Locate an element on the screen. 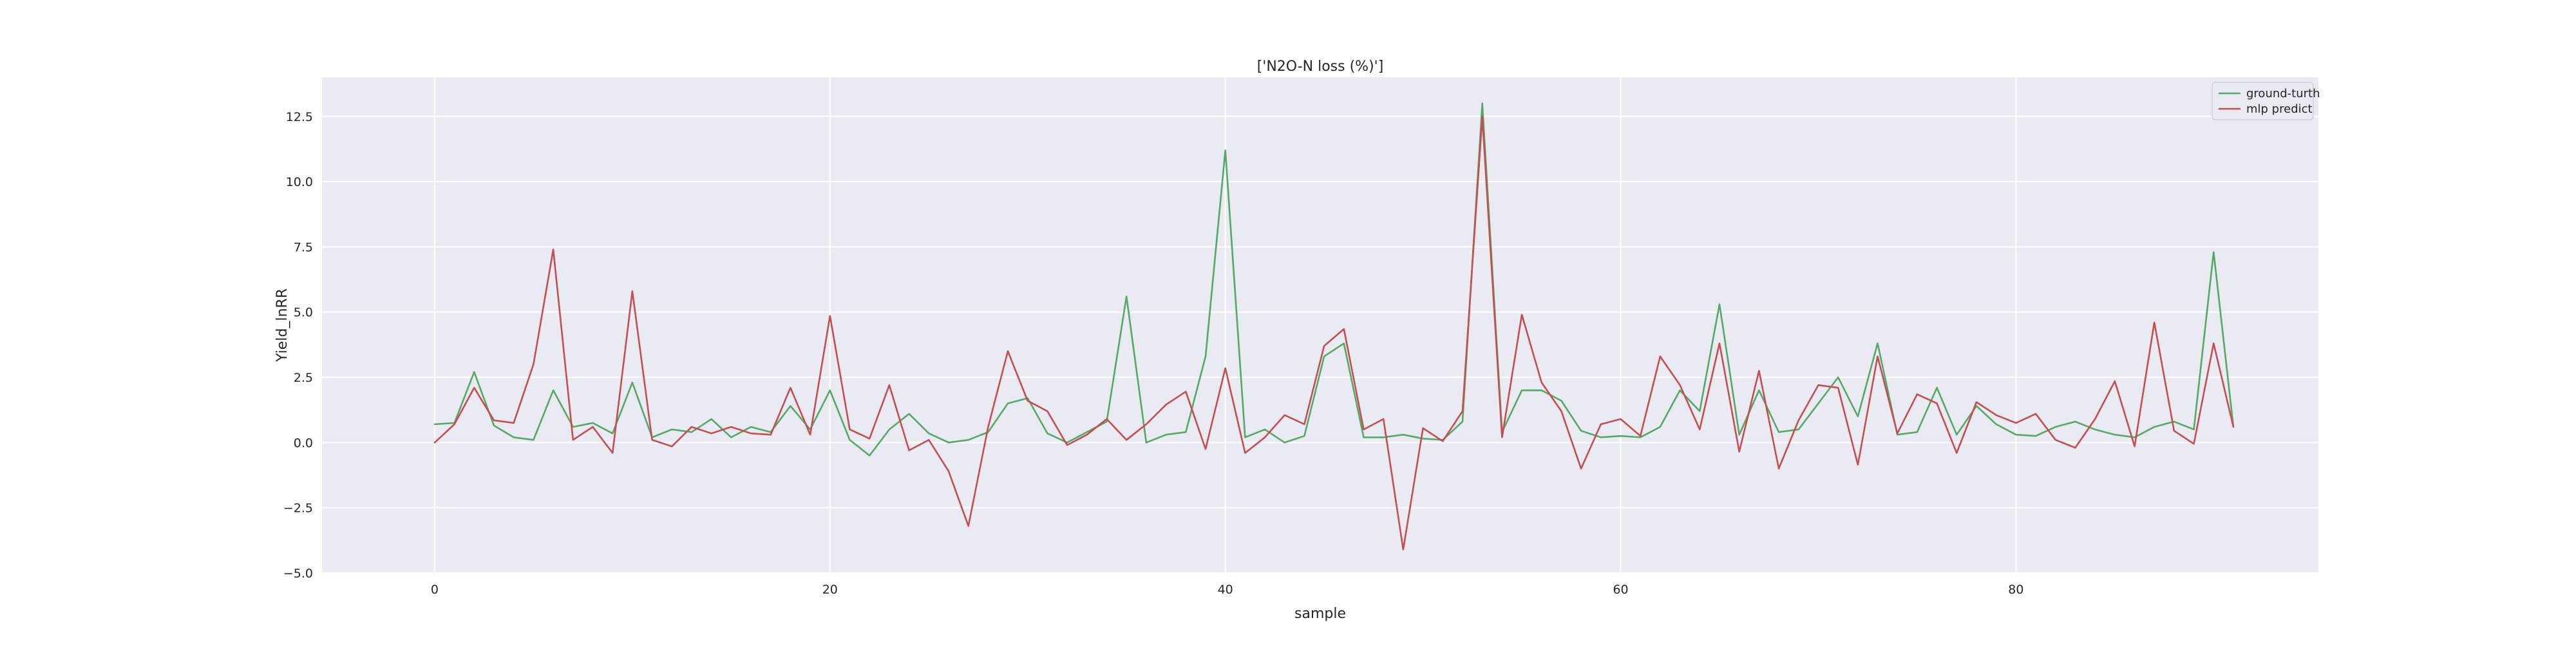 The width and height of the screenshot is (2576, 647). x-tick-label: 20 is located at coordinates (830, 590).